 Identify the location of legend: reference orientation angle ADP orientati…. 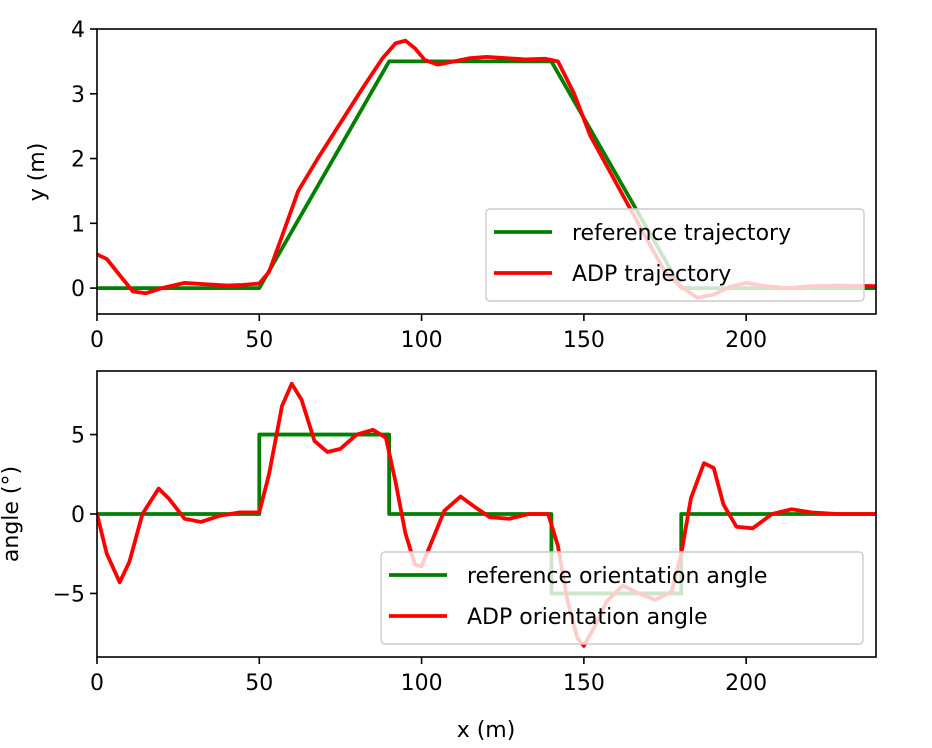
(622, 598).